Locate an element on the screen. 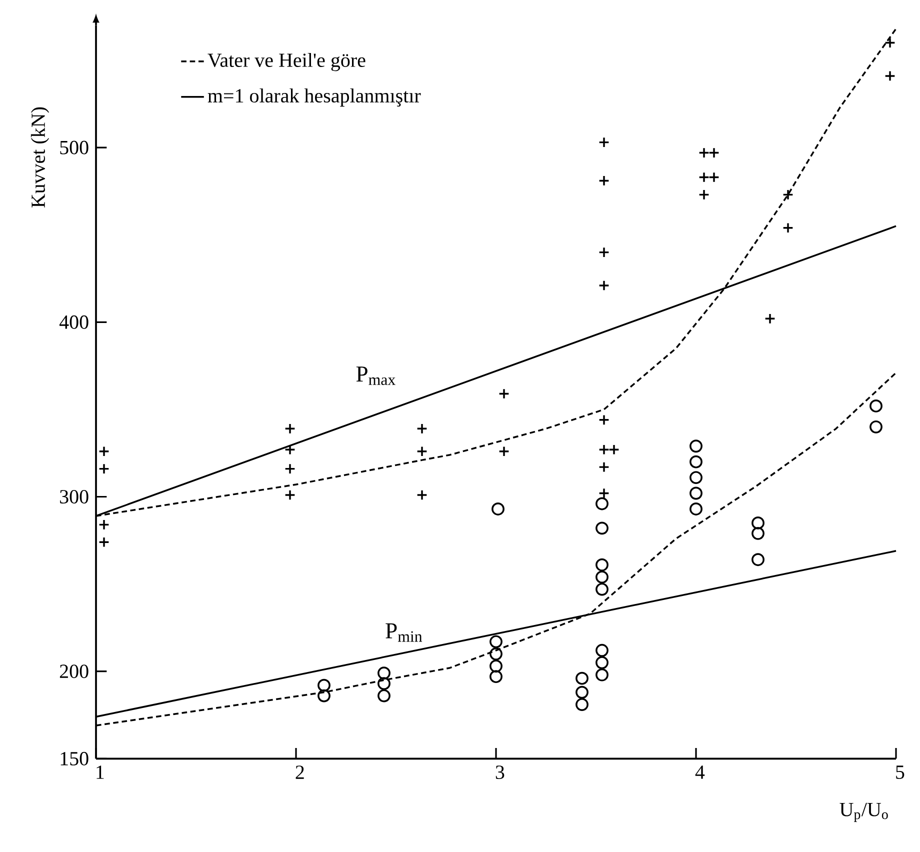 The image size is (920, 852). y-tick-label: 150 is located at coordinates (74, 759).